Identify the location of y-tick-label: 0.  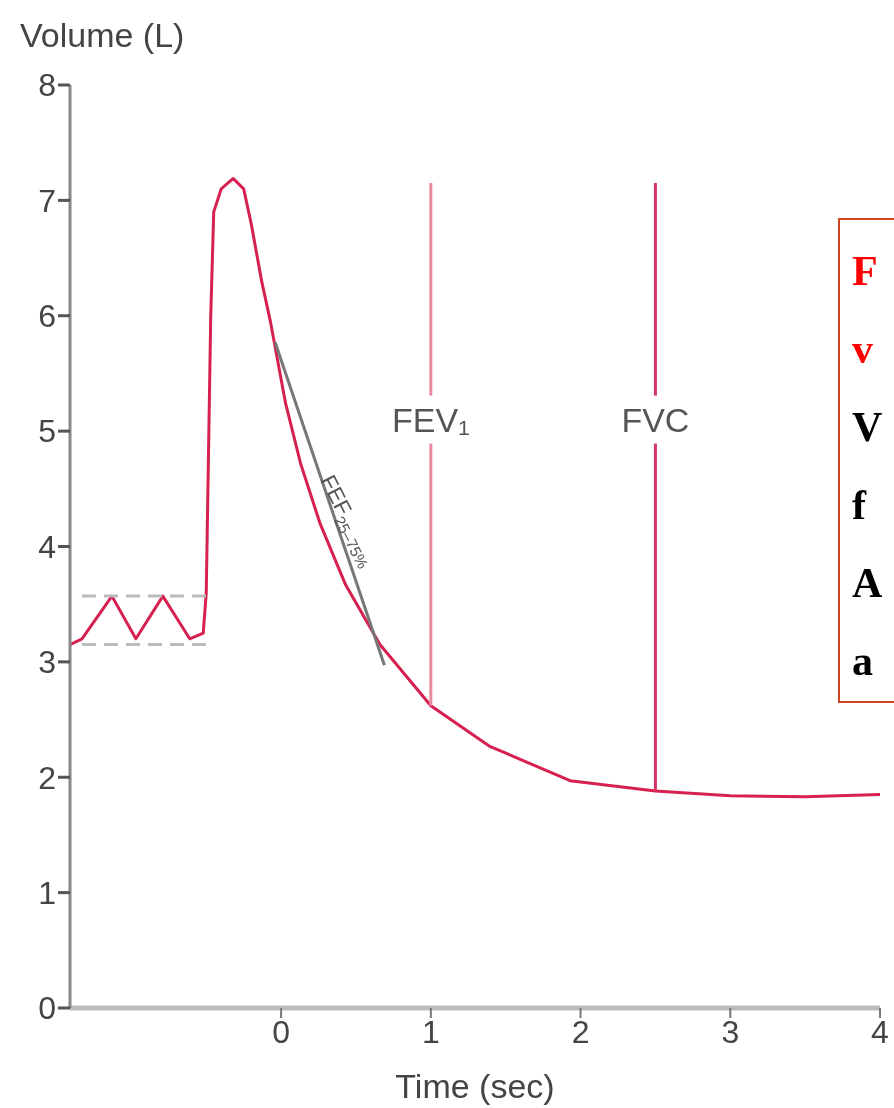
(47, 1008).